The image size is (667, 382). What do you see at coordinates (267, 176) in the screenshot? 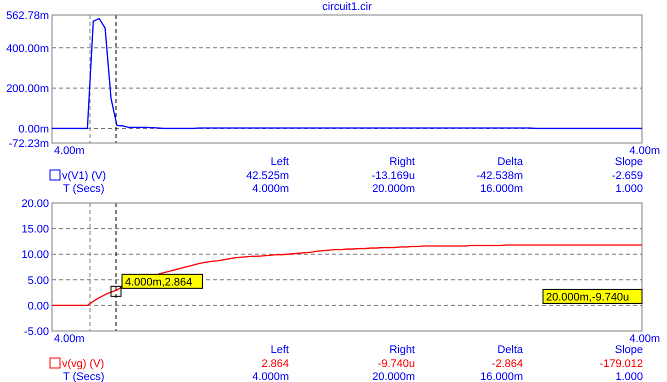
I see `text: 42.525m` at bounding box center [267, 176].